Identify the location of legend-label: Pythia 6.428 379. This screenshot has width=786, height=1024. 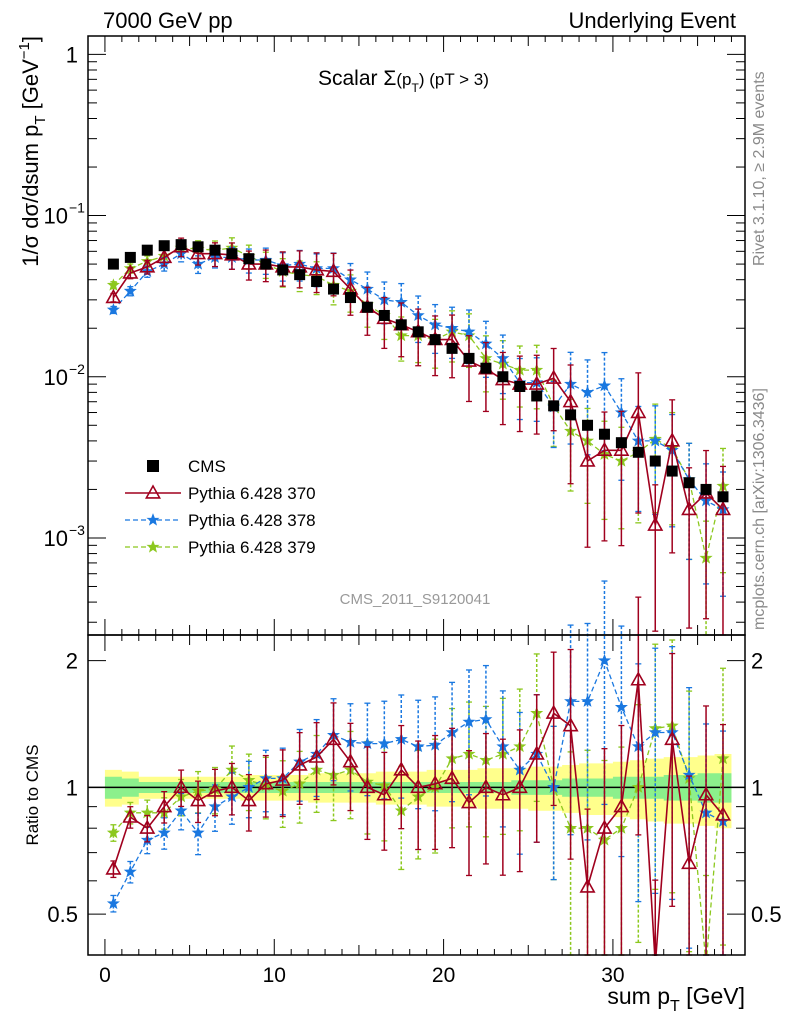
(252, 547).